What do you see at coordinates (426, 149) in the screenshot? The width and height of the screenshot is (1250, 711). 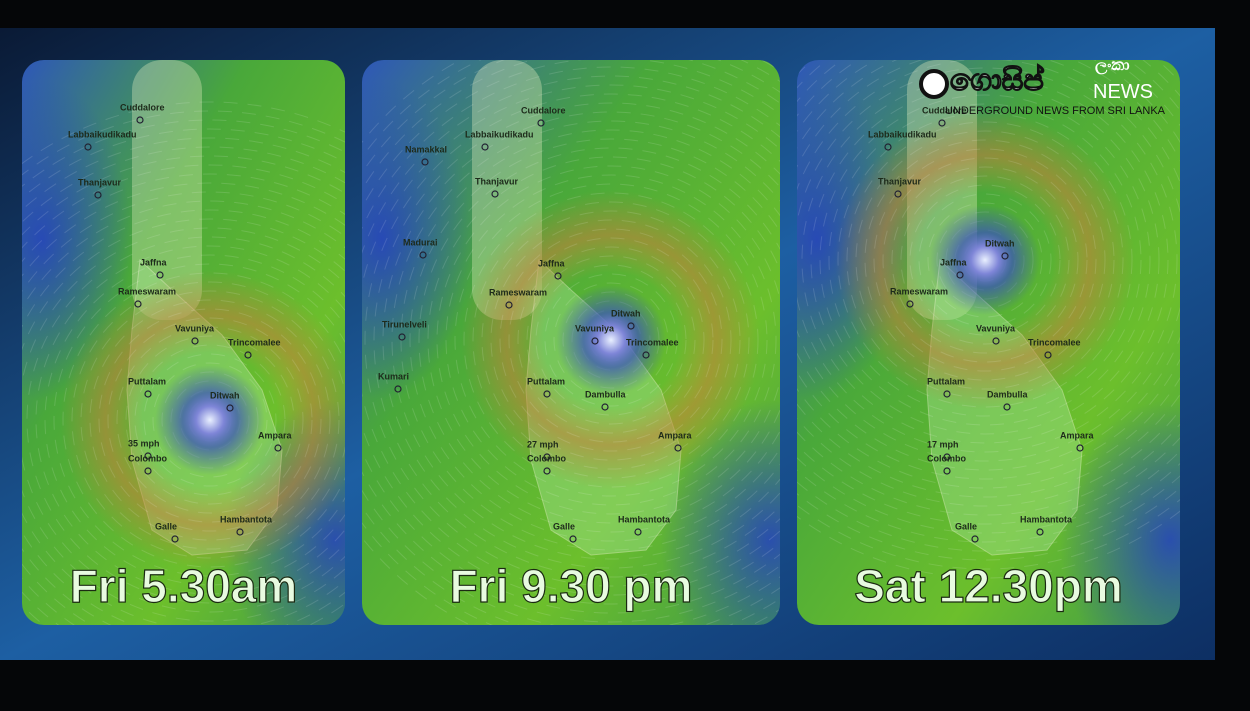 I see `place-label: Namakkal` at bounding box center [426, 149].